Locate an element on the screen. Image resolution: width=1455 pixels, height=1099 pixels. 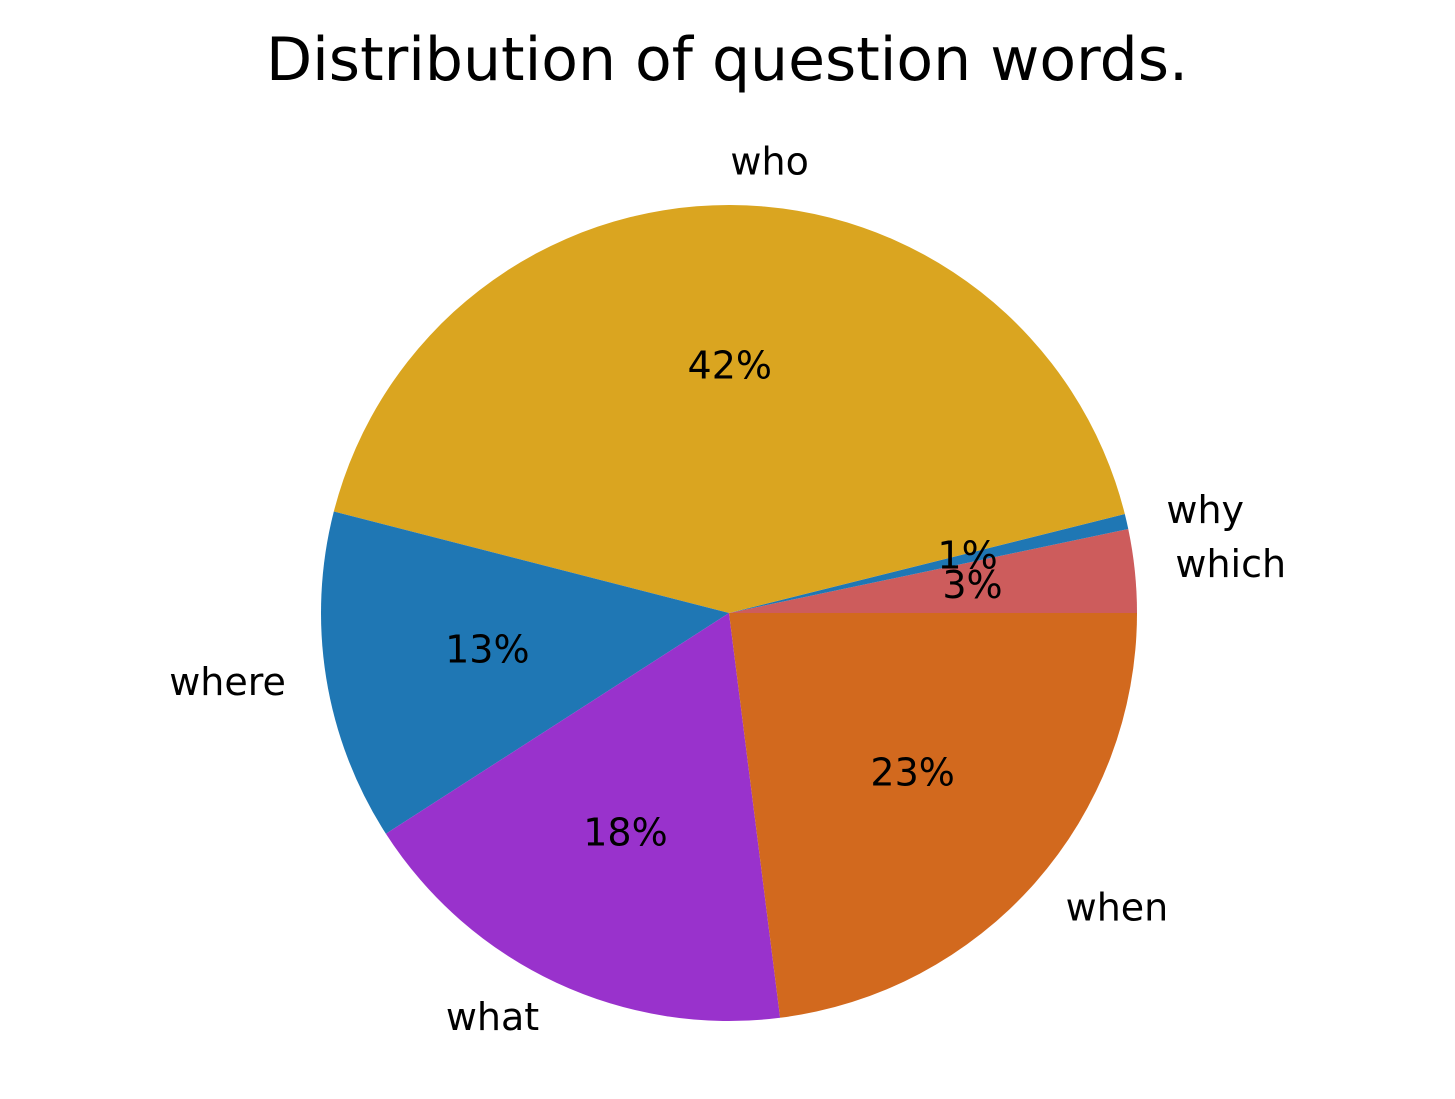
pie-slice-what is located at coordinates (583, 817).